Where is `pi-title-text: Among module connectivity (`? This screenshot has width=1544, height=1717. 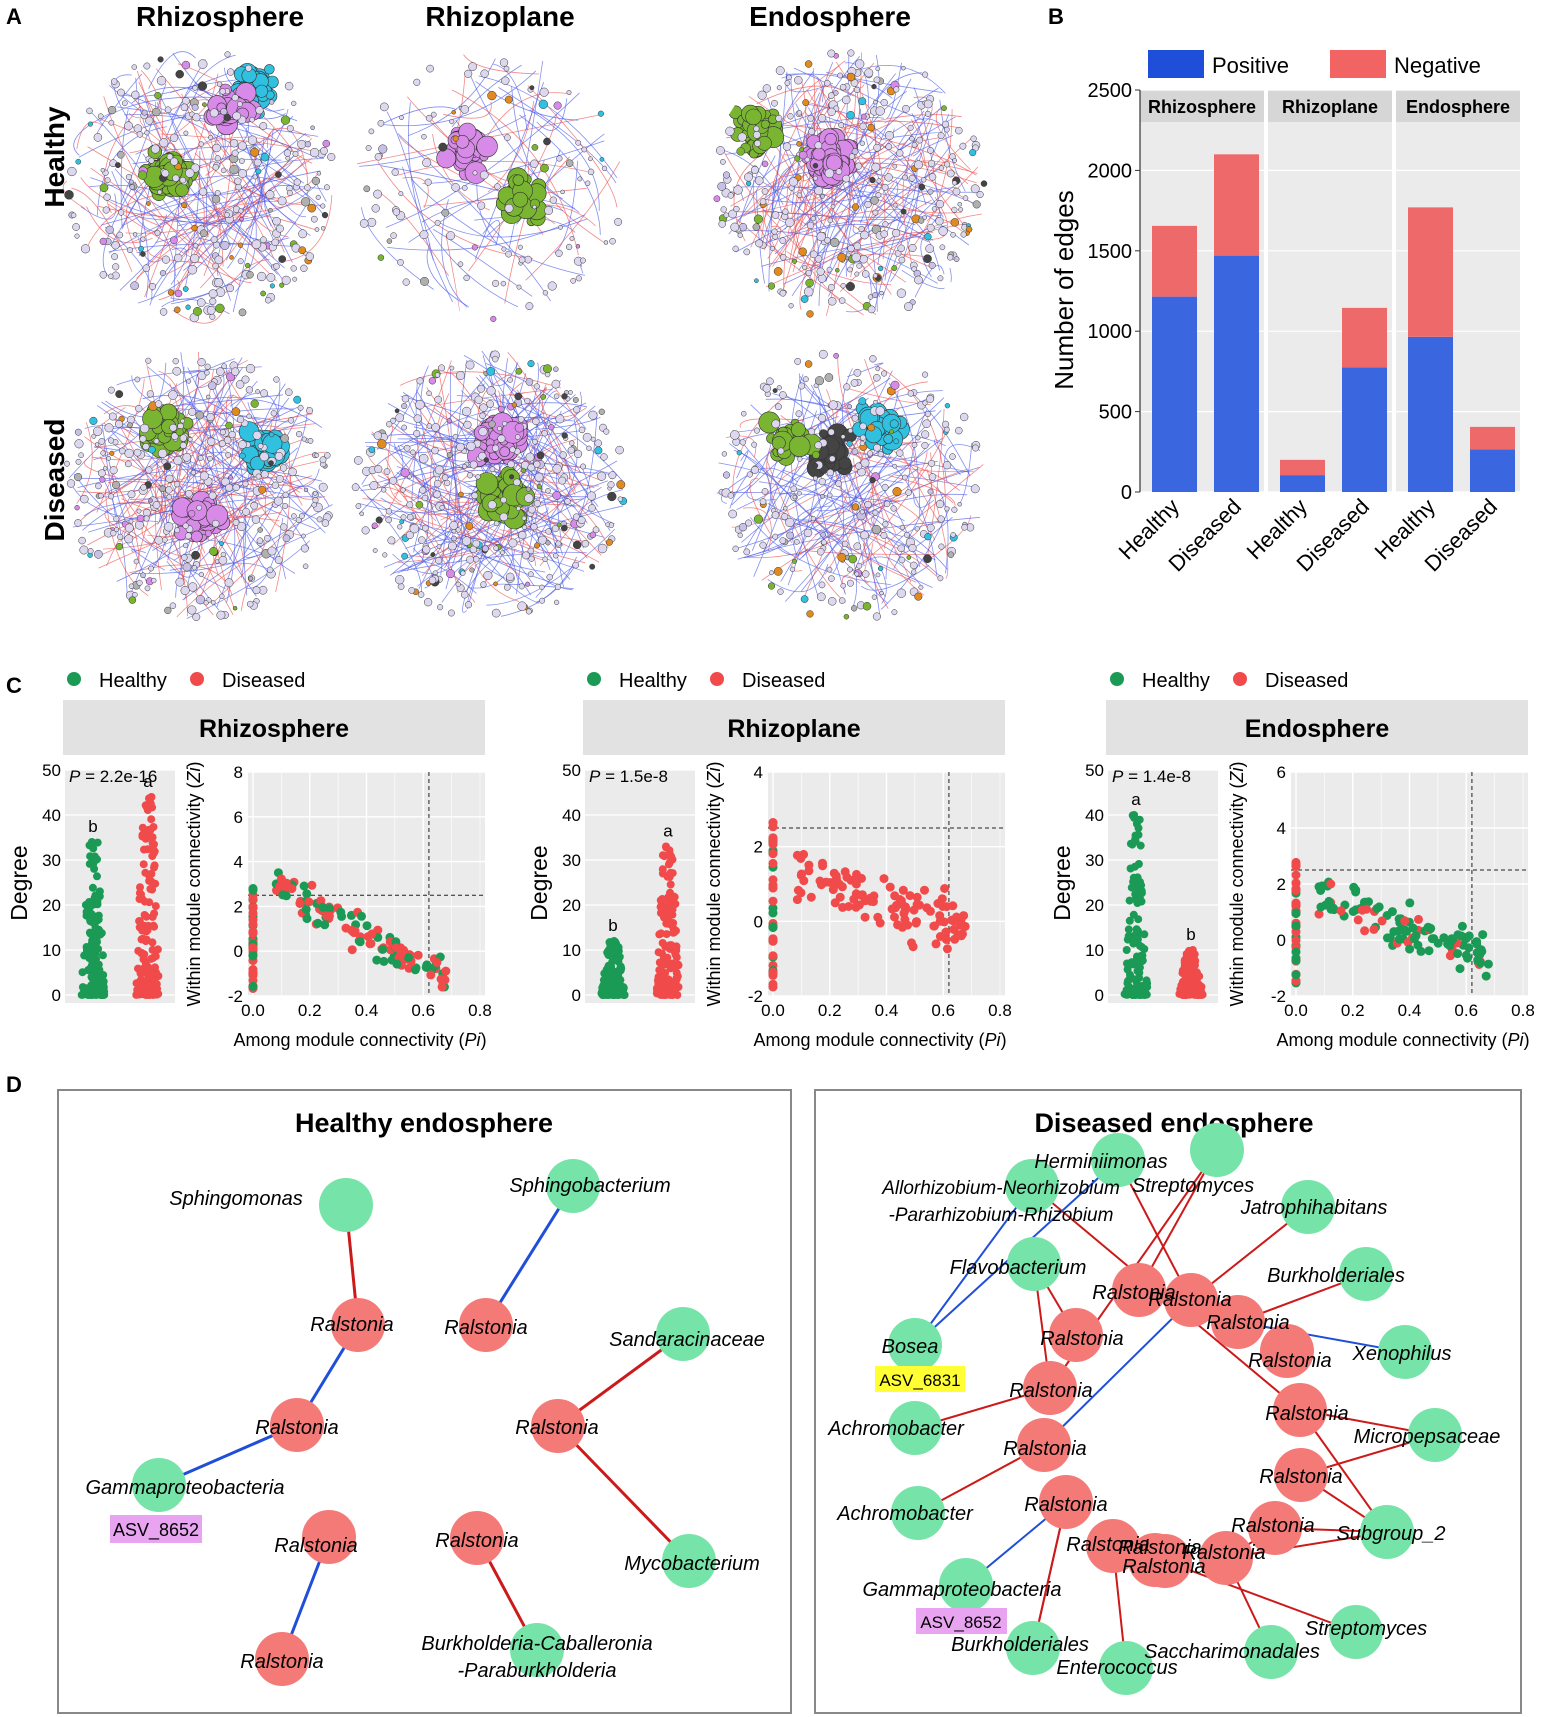
pi-title-text: Among module connectivity ( is located at coordinates (1391, 1040).